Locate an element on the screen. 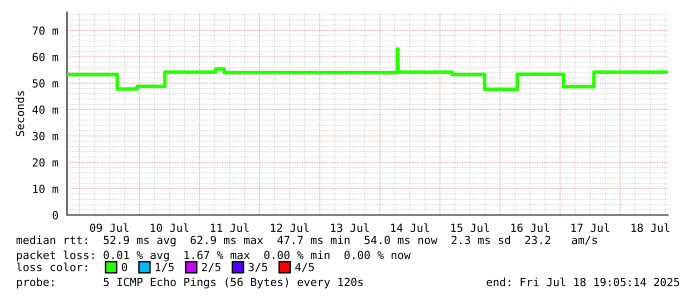  legend-label: 0 is located at coordinates (125, 267).